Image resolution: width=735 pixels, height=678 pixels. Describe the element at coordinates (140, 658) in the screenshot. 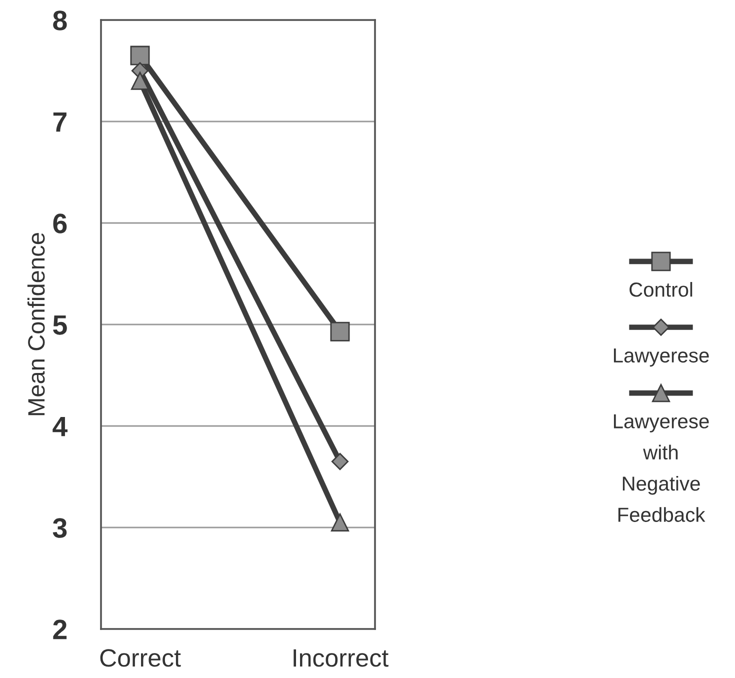

I see `x-tick-label: Correct` at that location.